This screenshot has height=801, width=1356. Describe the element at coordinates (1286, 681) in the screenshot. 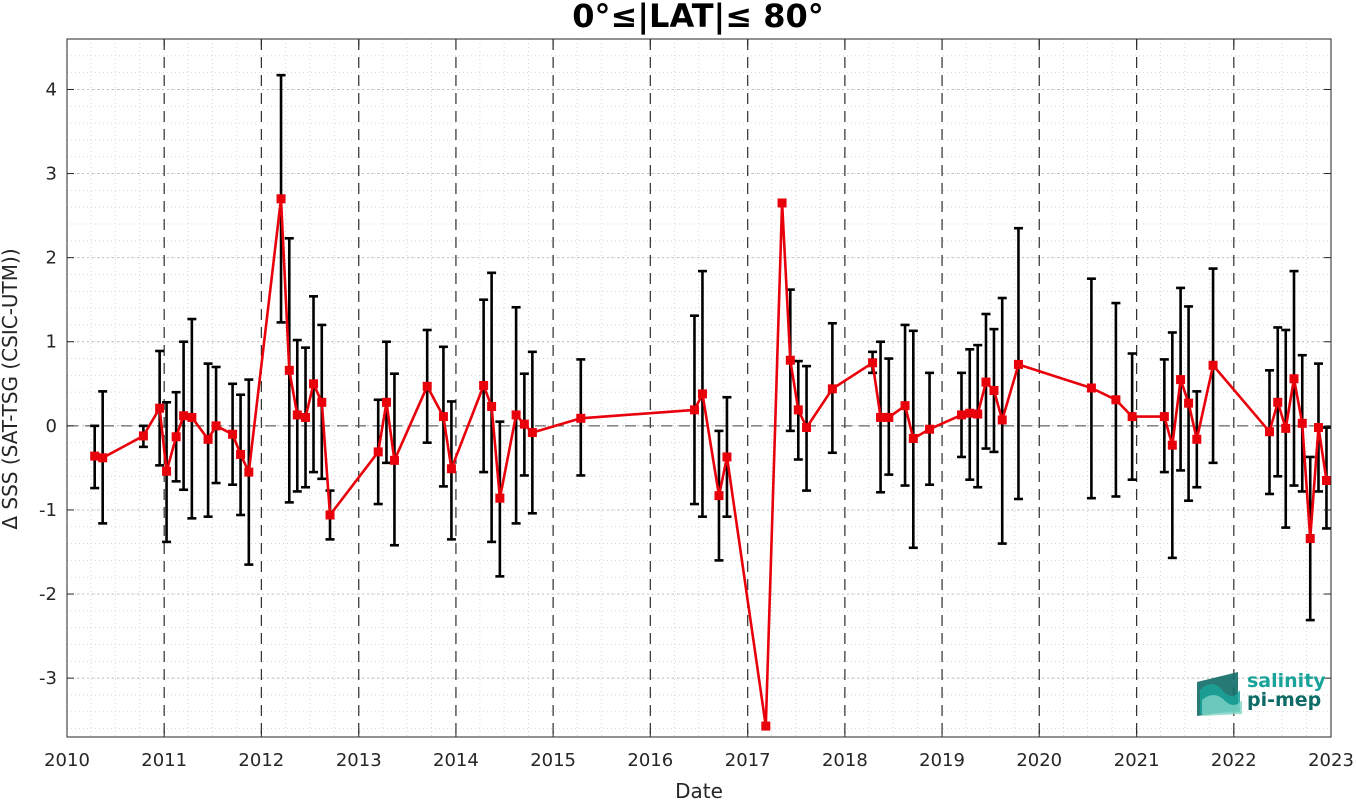

I see `logo-text-line1: salinity` at that location.